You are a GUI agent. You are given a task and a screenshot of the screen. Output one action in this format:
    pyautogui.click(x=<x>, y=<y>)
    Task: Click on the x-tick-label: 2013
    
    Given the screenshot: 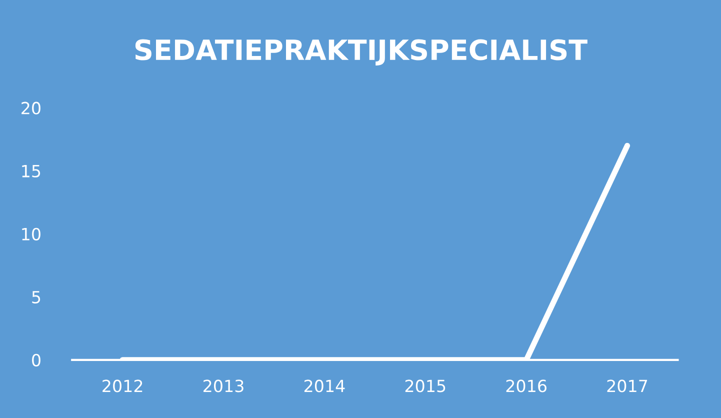 What is the action you would take?
    pyautogui.click(x=224, y=386)
    